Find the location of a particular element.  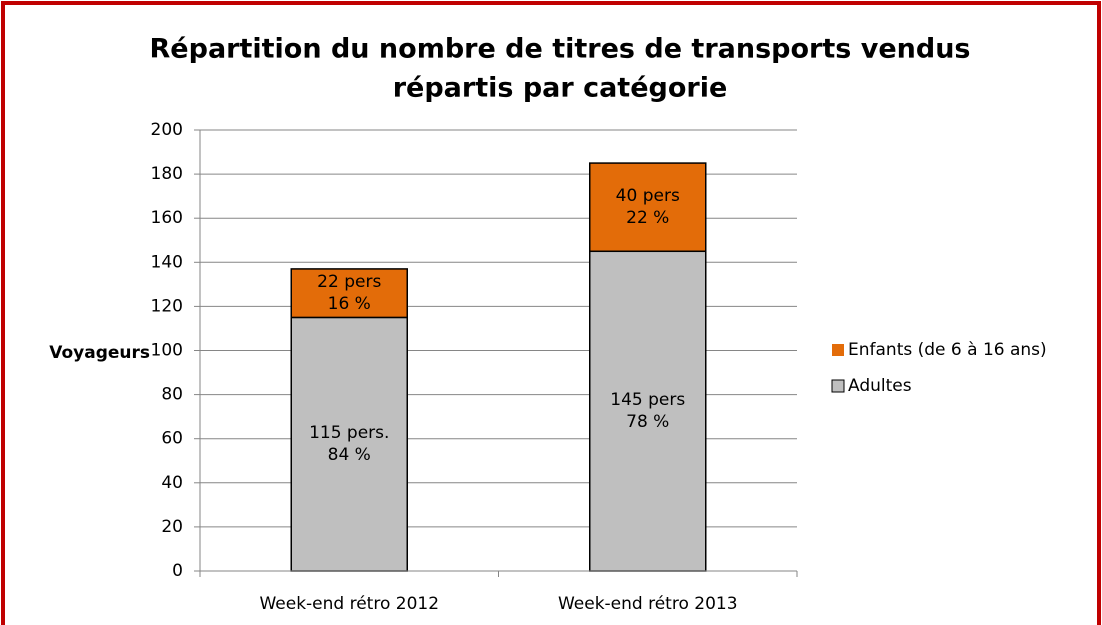

y-tick-label: 20 is located at coordinates (172, 527).